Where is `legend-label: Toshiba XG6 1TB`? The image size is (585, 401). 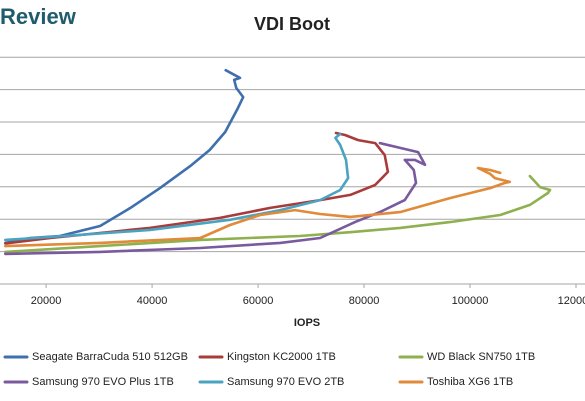
legend-label: Toshiba XG6 1TB is located at coordinates (470, 382).